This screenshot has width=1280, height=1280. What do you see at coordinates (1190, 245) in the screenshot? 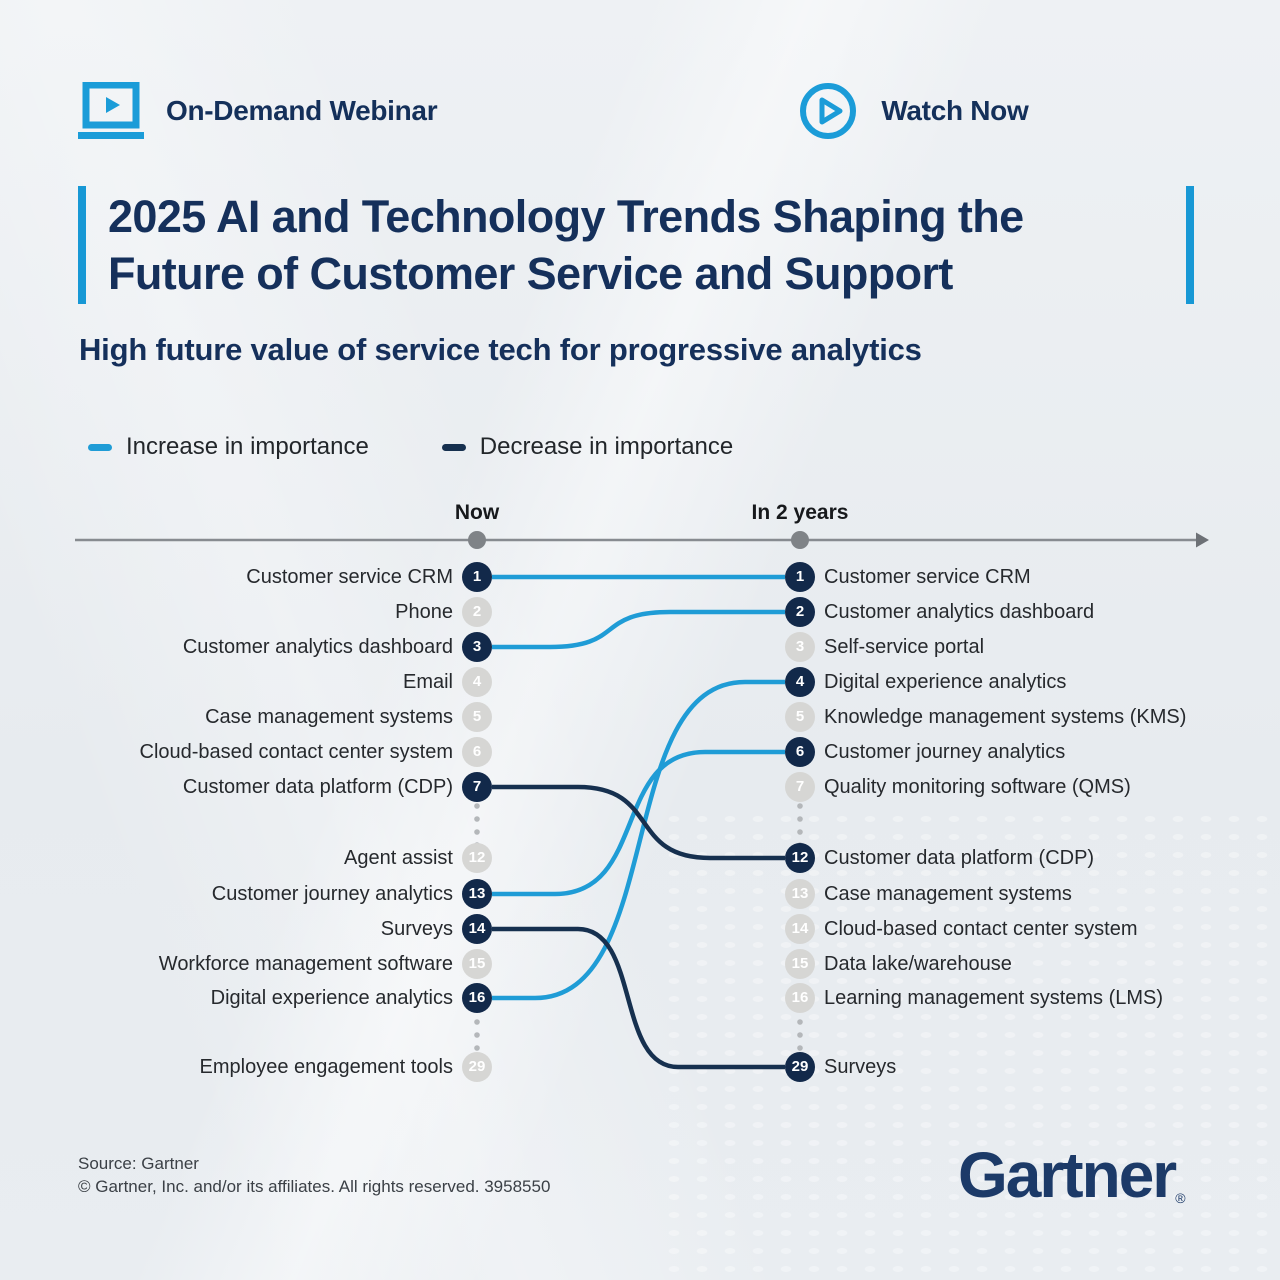
I see `title-accent-bar-right` at bounding box center [1190, 245].